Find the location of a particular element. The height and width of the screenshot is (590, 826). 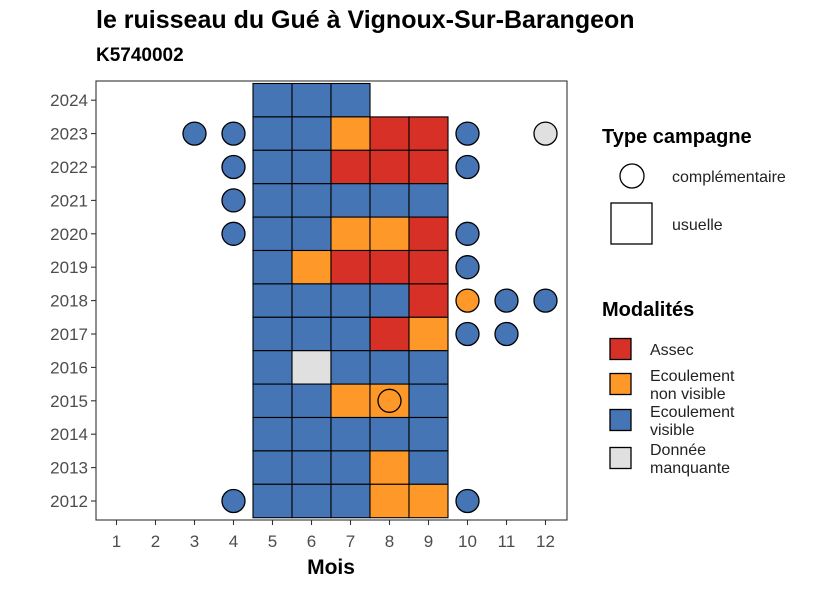

legend-key-donn-e-manquante is located at coordinates (620, 458).